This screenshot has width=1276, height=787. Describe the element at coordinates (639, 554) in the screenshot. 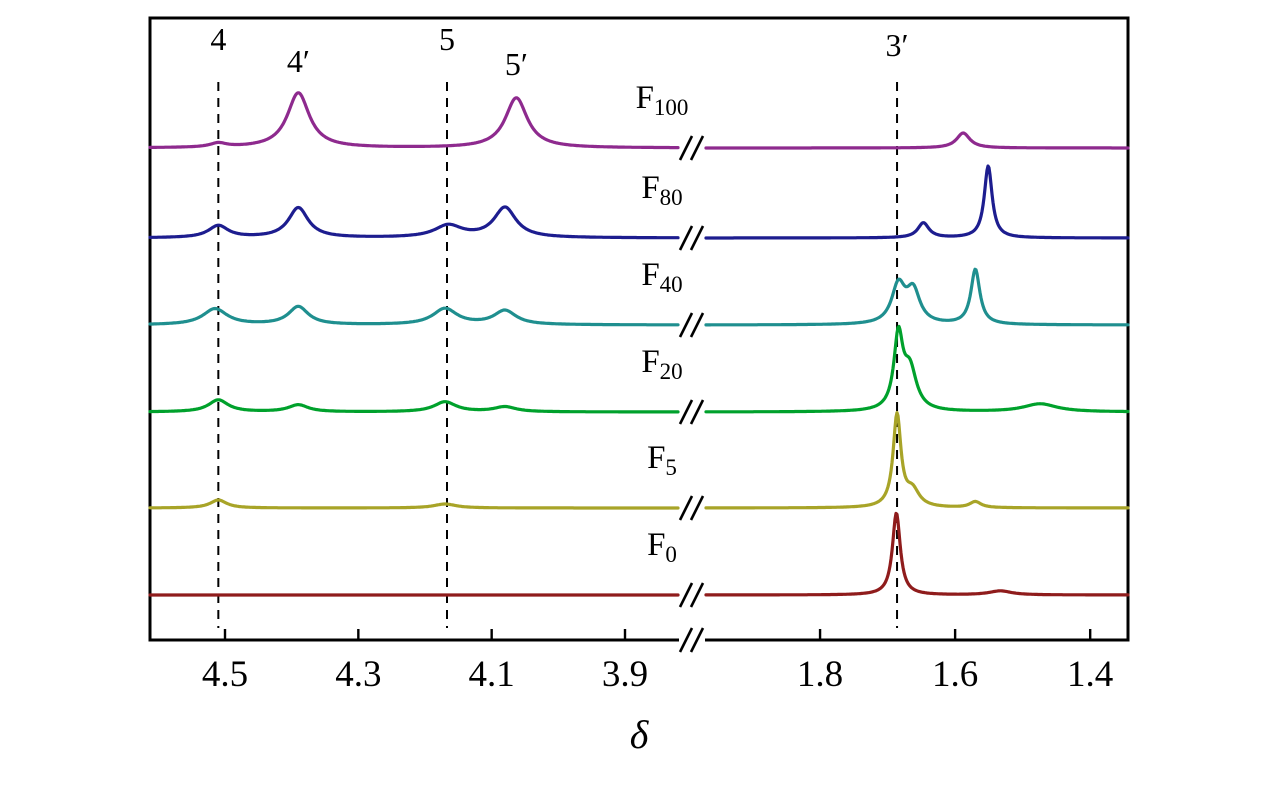

I see `spectrum-trace-F0` at that location.